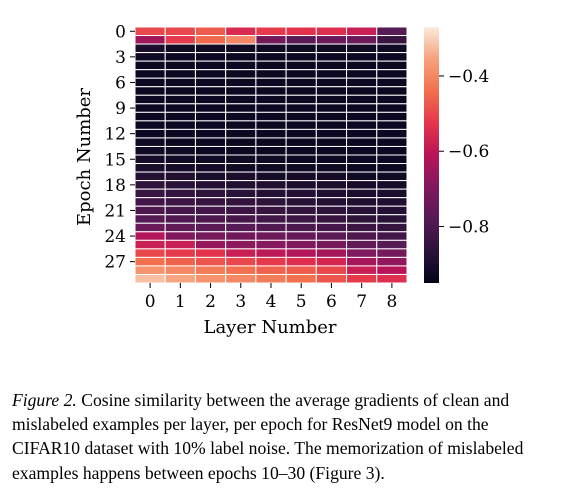  I want to click on colorbar, so click(431, 155).